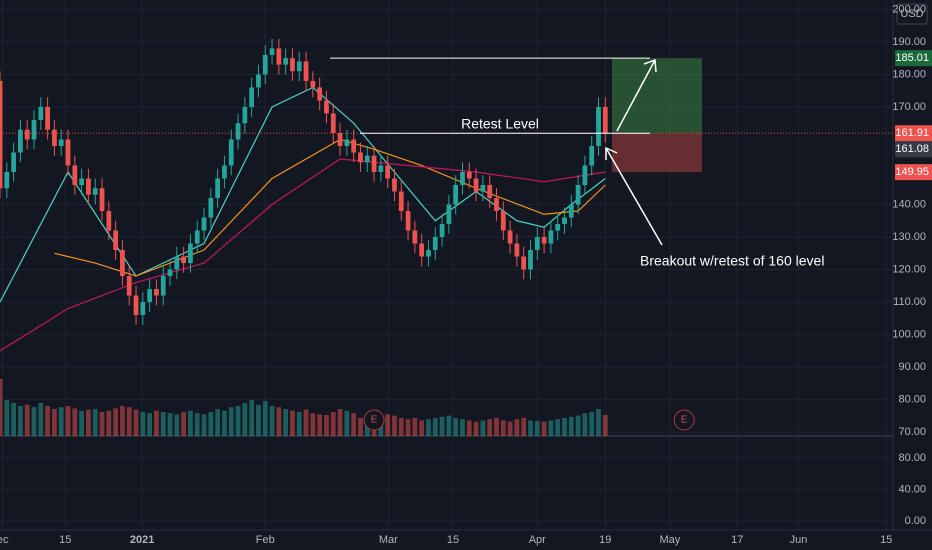 This screenshot has height=550, width=932. What do you see at coordinates (909, 107) in the screenshot?
I see `y-tick-label: 170.00` at bounding box center [909, 107].